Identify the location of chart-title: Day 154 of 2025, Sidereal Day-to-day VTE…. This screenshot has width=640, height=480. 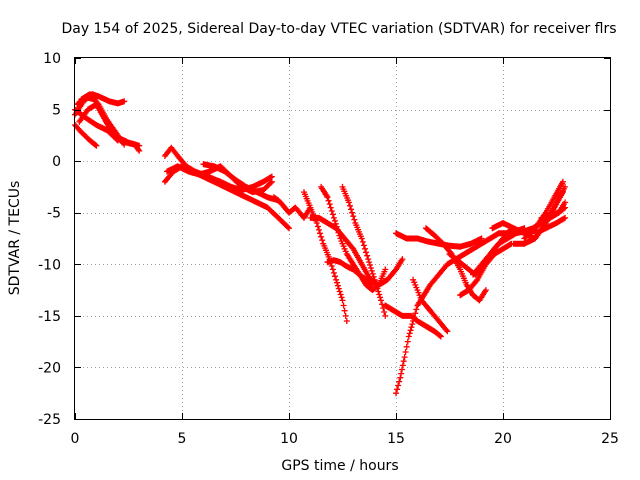
(338, 29).